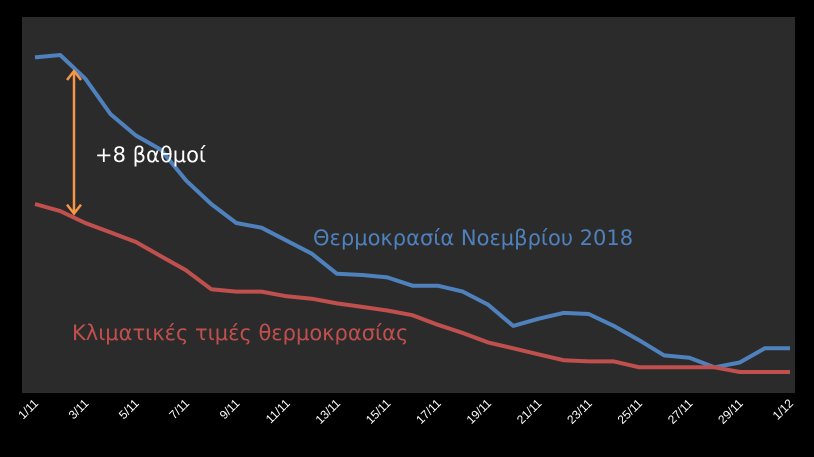  I want to click on annotation-layer: +8 βαθμοί, so click(136, 142).